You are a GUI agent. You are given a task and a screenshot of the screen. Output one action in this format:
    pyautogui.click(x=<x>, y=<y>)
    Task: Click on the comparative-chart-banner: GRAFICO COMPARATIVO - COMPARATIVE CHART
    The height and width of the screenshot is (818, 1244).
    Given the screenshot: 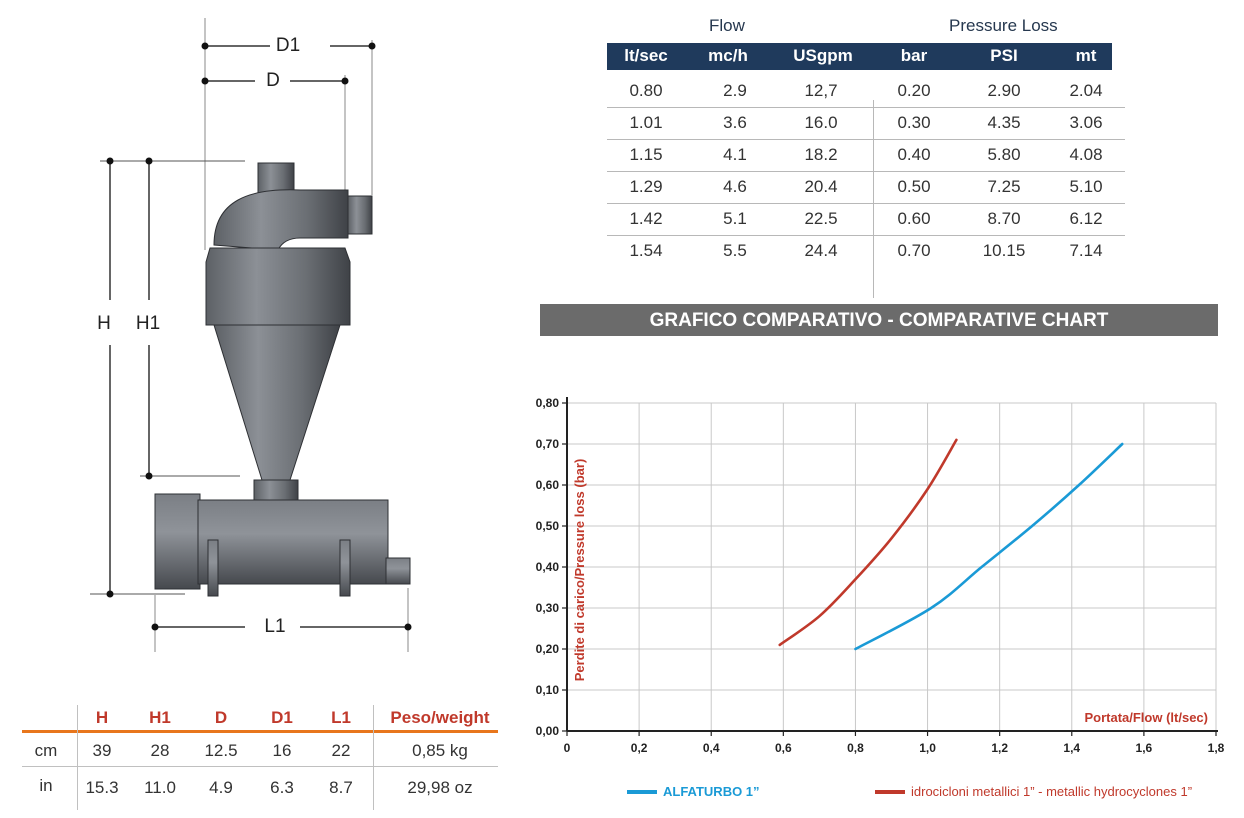 What is the action you would take?
    pyautogui.click(x=879, y=320)
    